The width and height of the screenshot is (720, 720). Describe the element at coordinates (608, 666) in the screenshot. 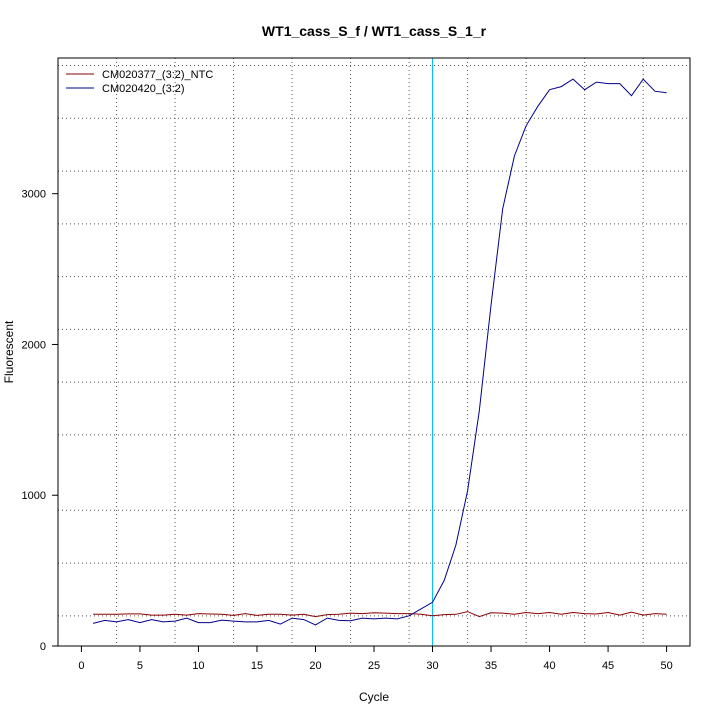

I see `x-tick-label: 45` at that location.